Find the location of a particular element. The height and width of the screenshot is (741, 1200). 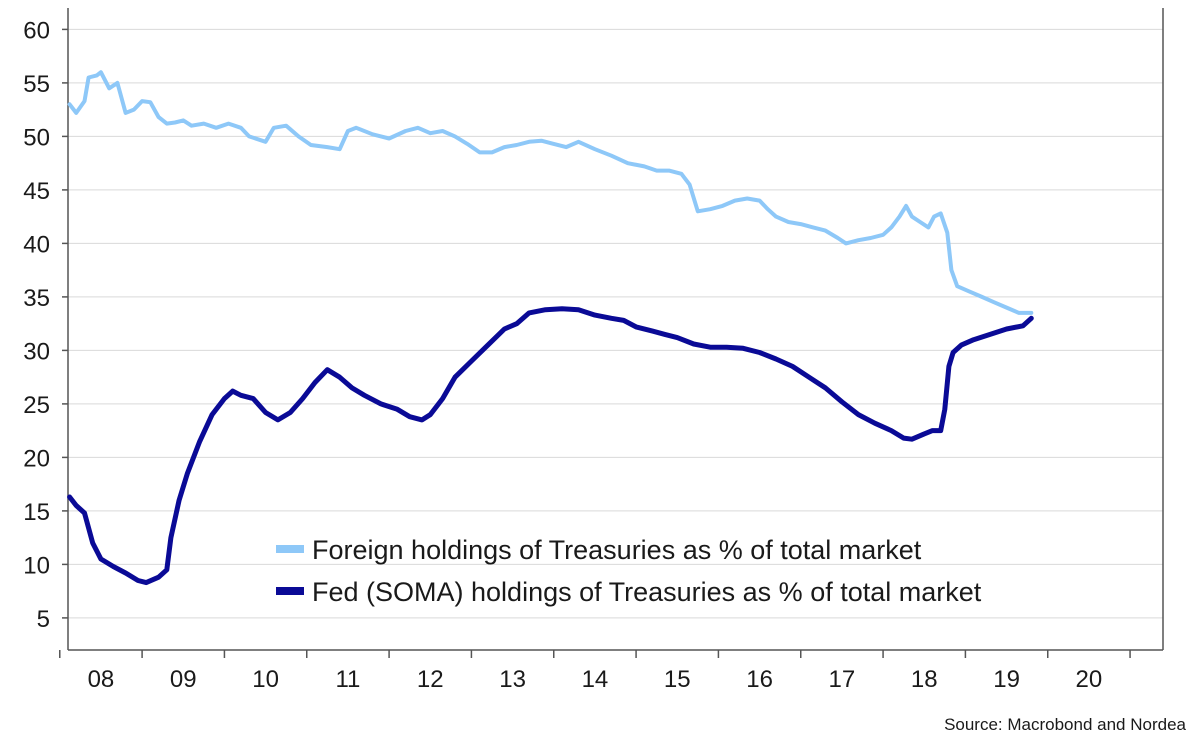

x-tick-label-08: 08 is located at coordinates (101, 679).